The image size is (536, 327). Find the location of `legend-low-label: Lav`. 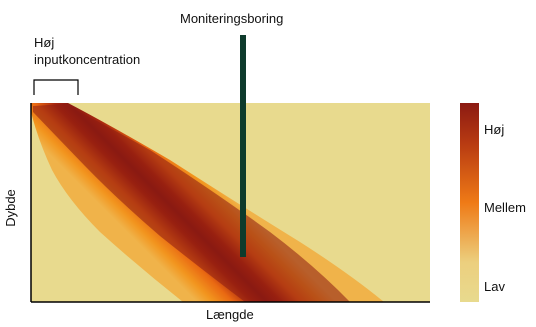

legend-low-label: Lav is located at coordinates (494, 286).